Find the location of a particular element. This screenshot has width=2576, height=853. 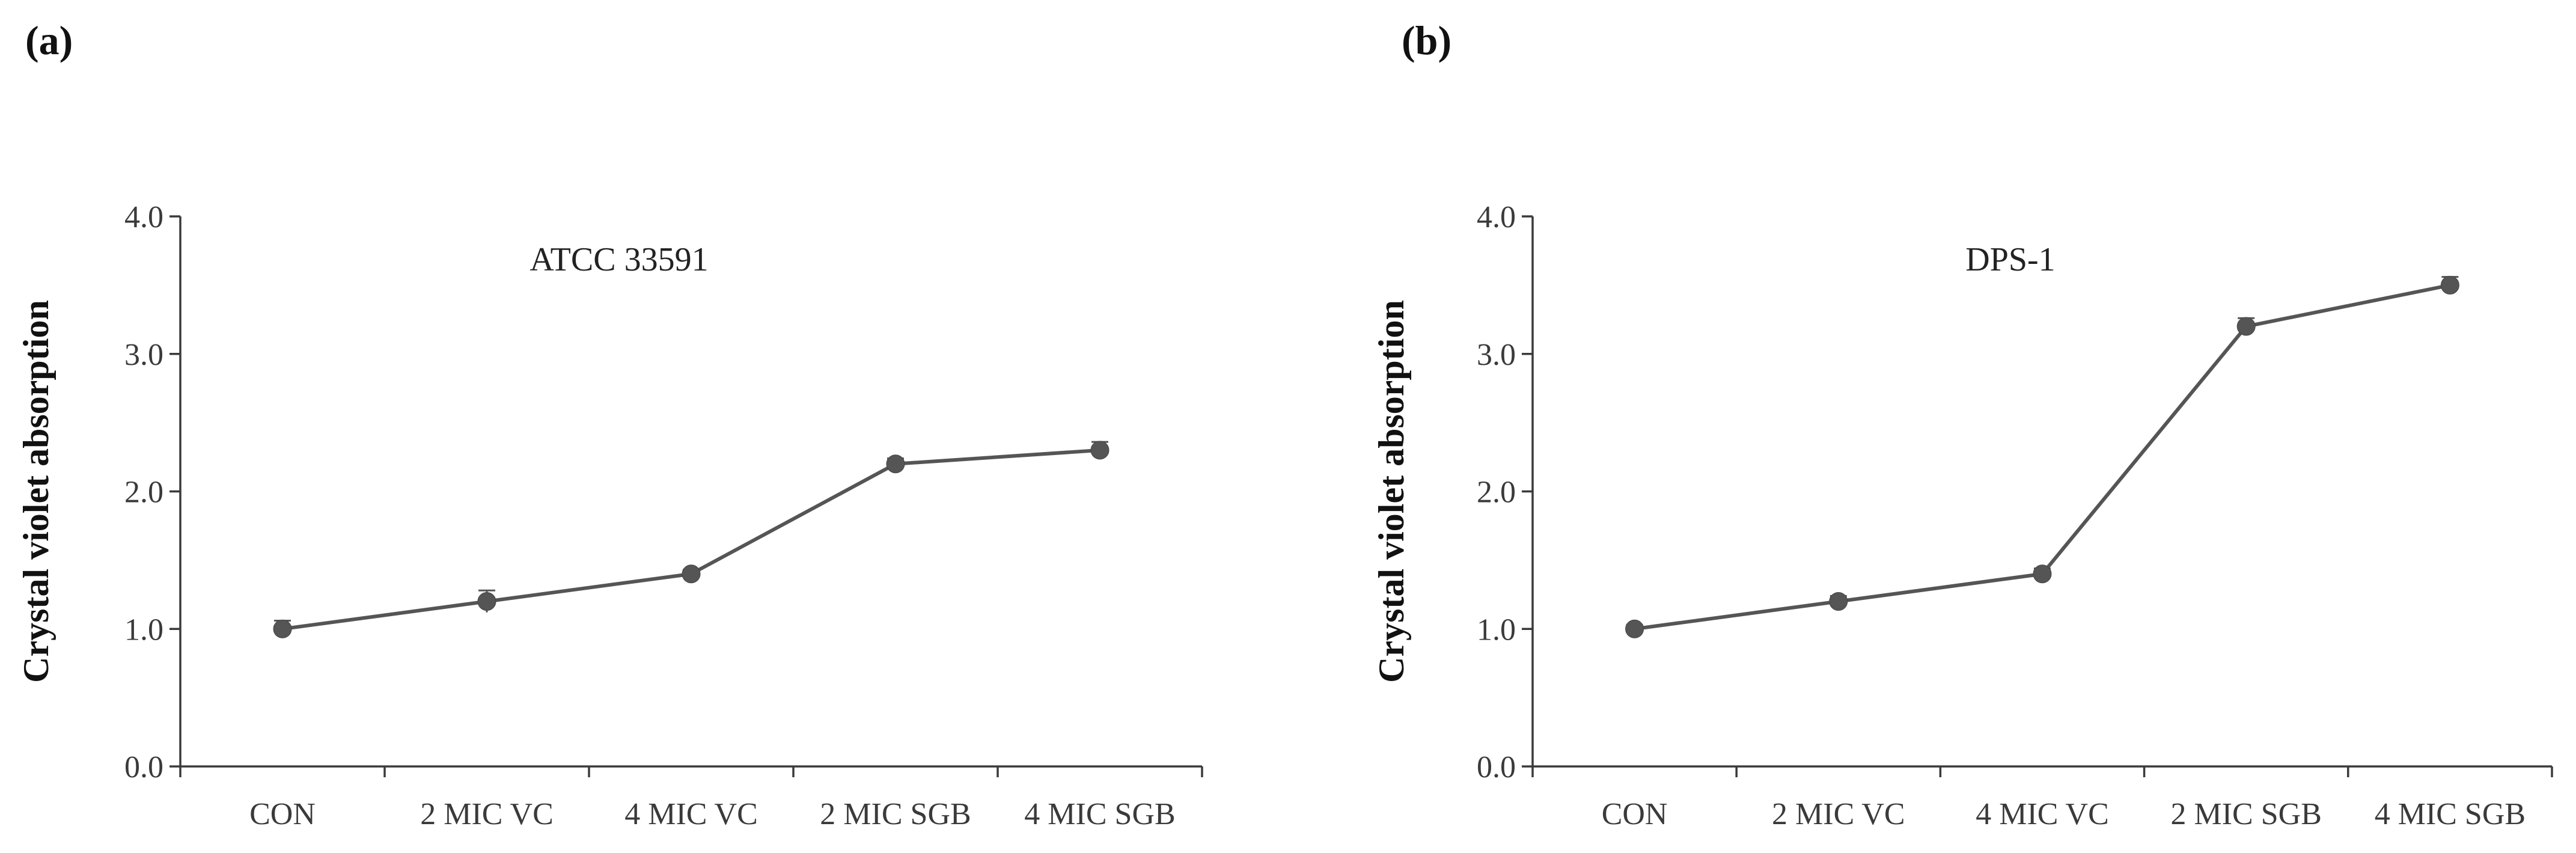

panel-label: (a) is located at coordinates (49, 40).